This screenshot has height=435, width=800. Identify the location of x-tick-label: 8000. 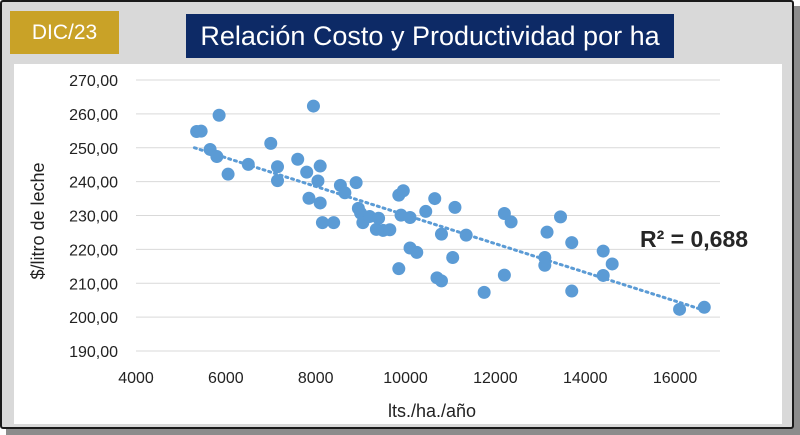
(316, 378).